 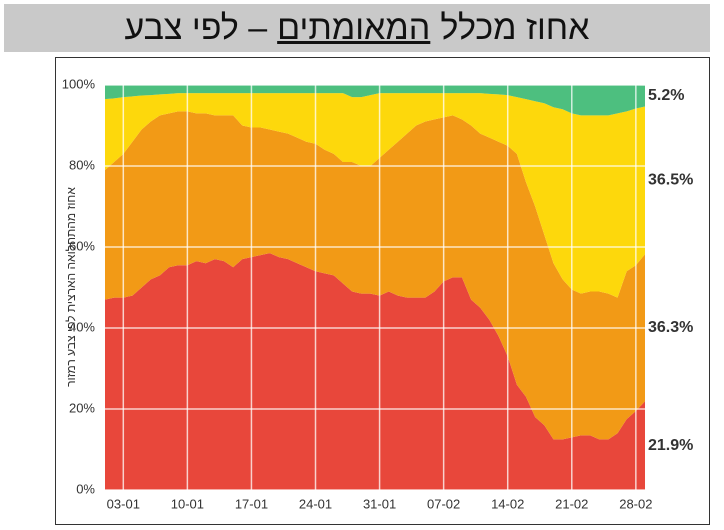 I want to click on y-tick-label: 40%, so click(x=82, y=326).